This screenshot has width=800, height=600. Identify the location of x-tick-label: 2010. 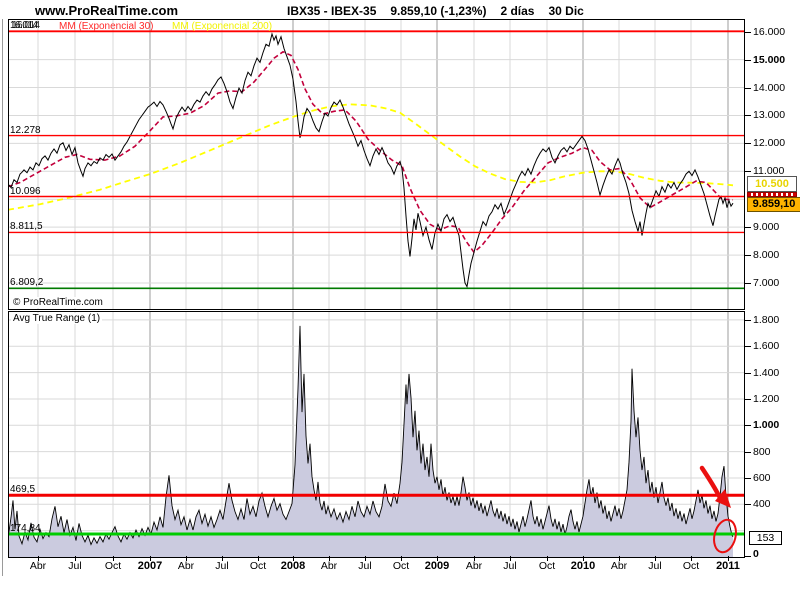
(583, 566).